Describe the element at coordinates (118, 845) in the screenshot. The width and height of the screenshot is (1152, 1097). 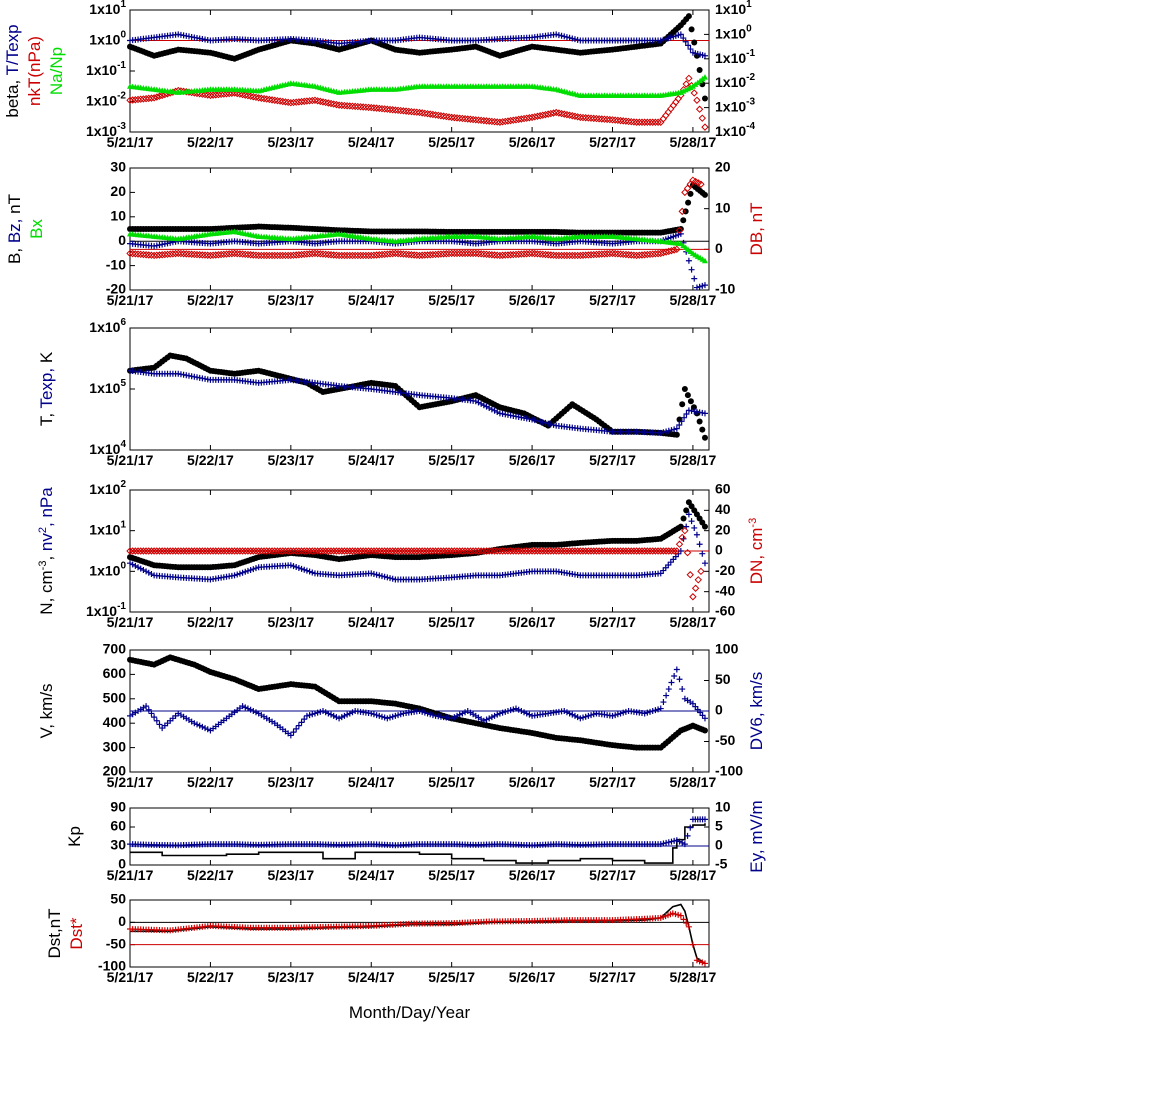
I see `y-left-tick-label: 30` at that location.